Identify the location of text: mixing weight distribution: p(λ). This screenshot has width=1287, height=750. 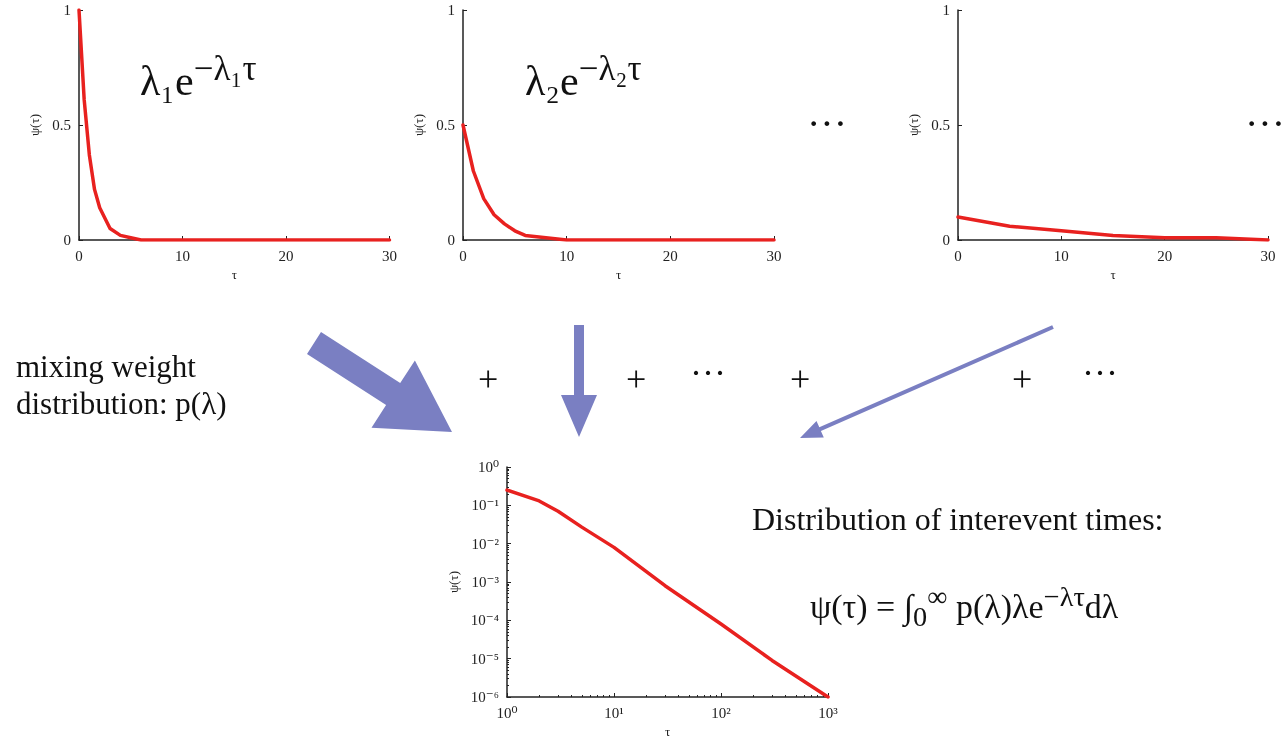
(121, 385).